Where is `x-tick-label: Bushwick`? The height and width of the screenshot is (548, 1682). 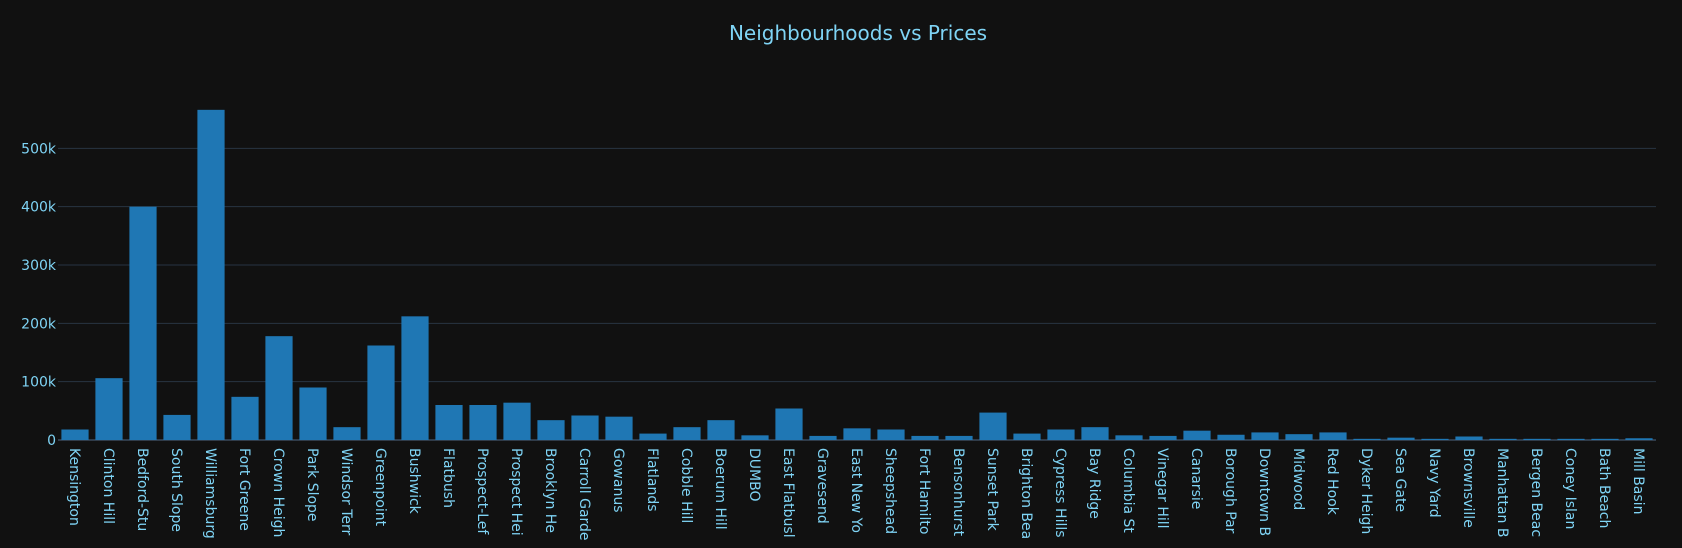
x-tick-label: Bushwick is located at coordinates (414, 481).